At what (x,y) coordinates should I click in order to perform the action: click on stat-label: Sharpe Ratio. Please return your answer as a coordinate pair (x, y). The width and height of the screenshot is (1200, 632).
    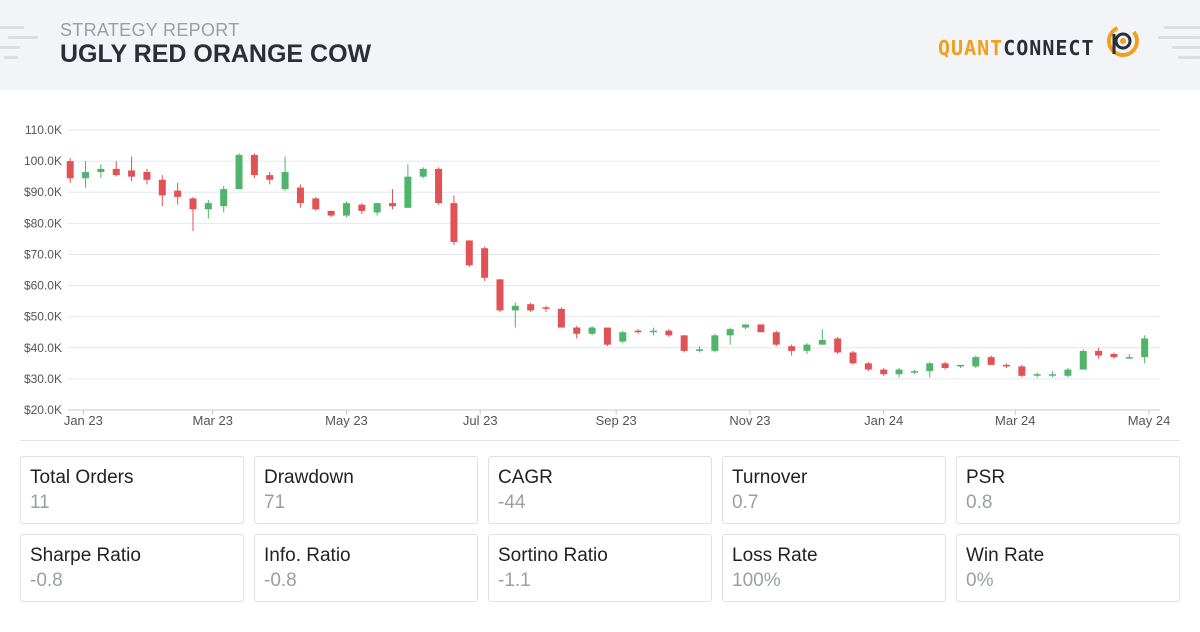
    Looking at the image, I should click on (85, 555).